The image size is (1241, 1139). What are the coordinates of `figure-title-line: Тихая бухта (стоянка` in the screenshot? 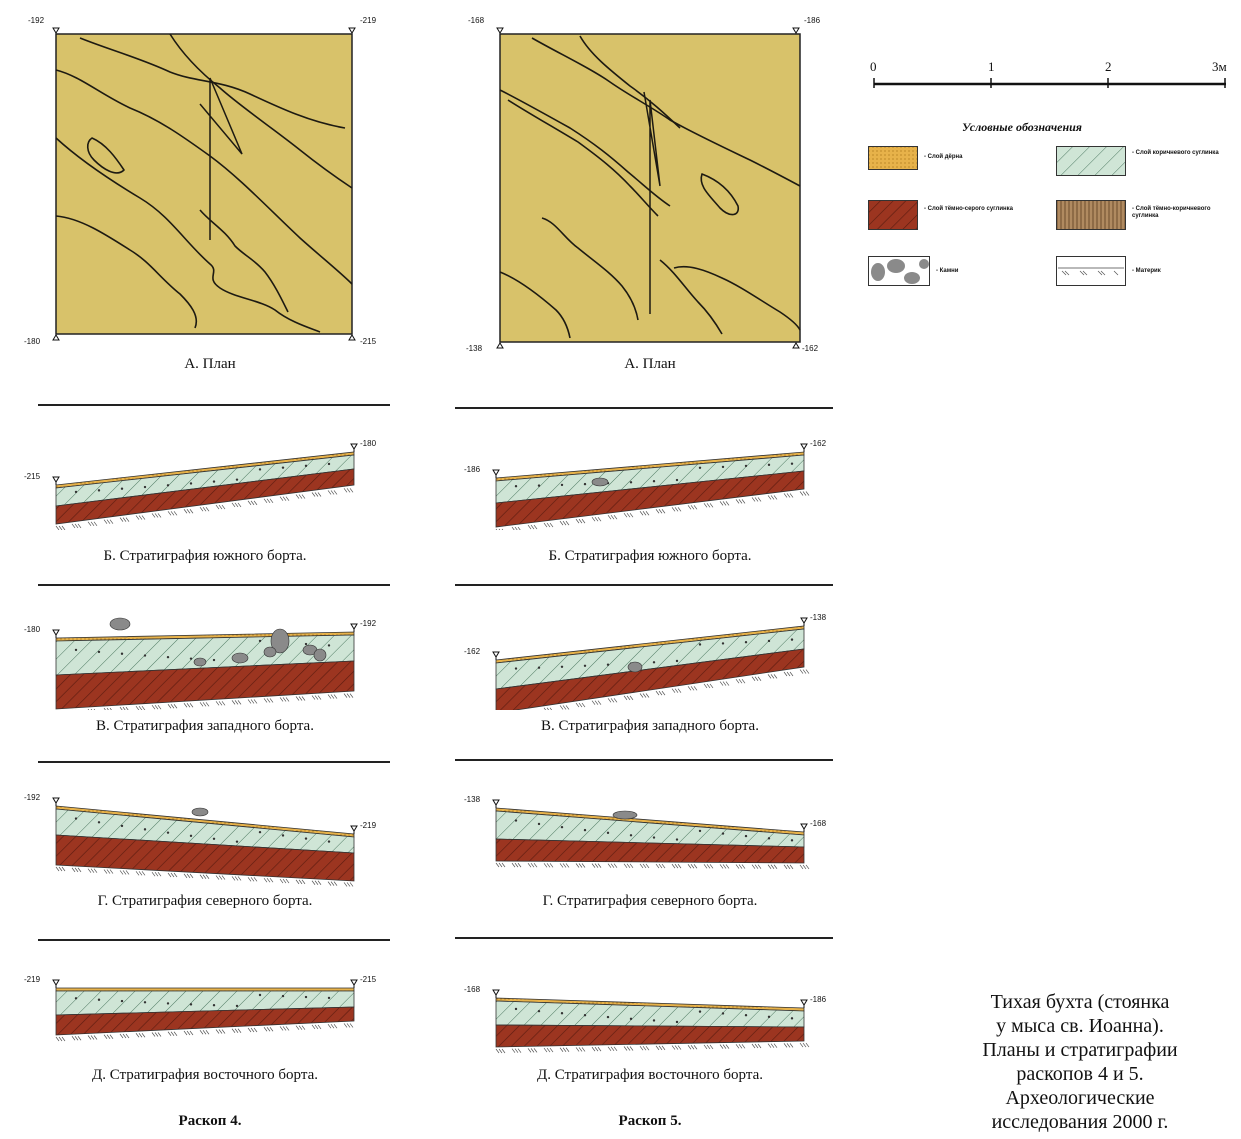 It's located at (1080, 1002).